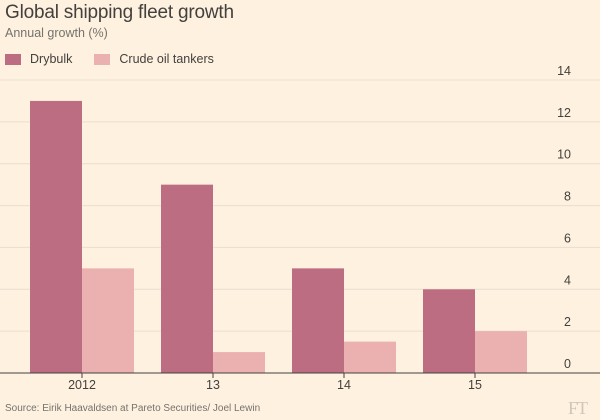  What do you see at coordinates (213, 385) in the screenshot?
I see `x-tick-label: 13` at bounding box center [213, 385].